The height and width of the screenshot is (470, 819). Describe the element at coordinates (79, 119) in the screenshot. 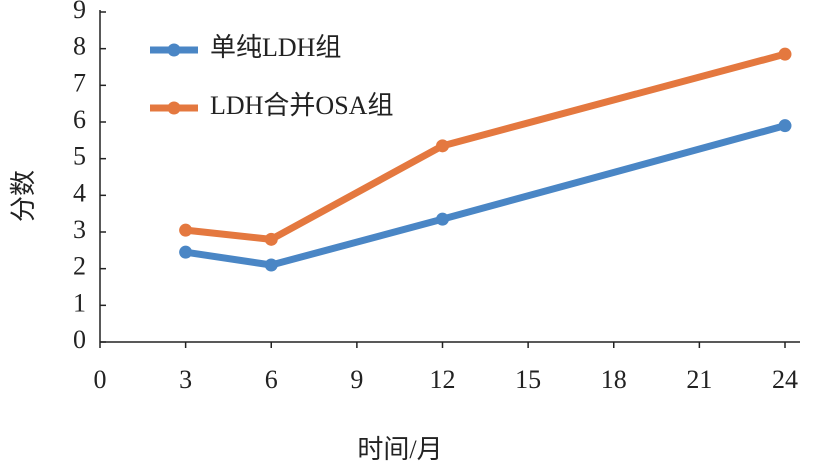

I see `y-tick-label: 6` at that location.